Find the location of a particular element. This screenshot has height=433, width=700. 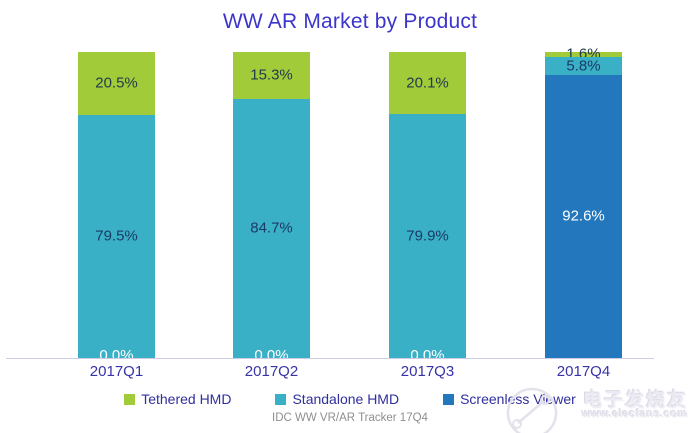

bar-2017Q3: 20.1% 79.9% 0.0% is located at coordinates (427, 205).